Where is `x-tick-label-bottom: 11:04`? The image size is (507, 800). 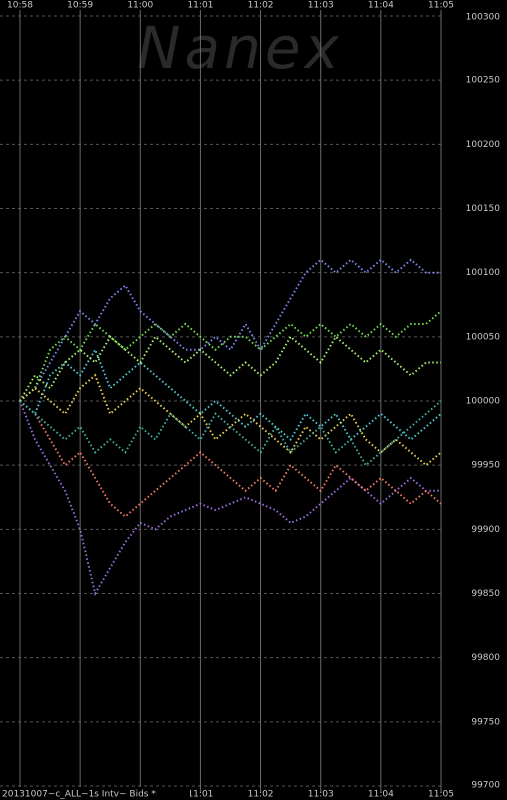 x-tick-label-bottom: 11:04 is located at coordinates (381, 795).